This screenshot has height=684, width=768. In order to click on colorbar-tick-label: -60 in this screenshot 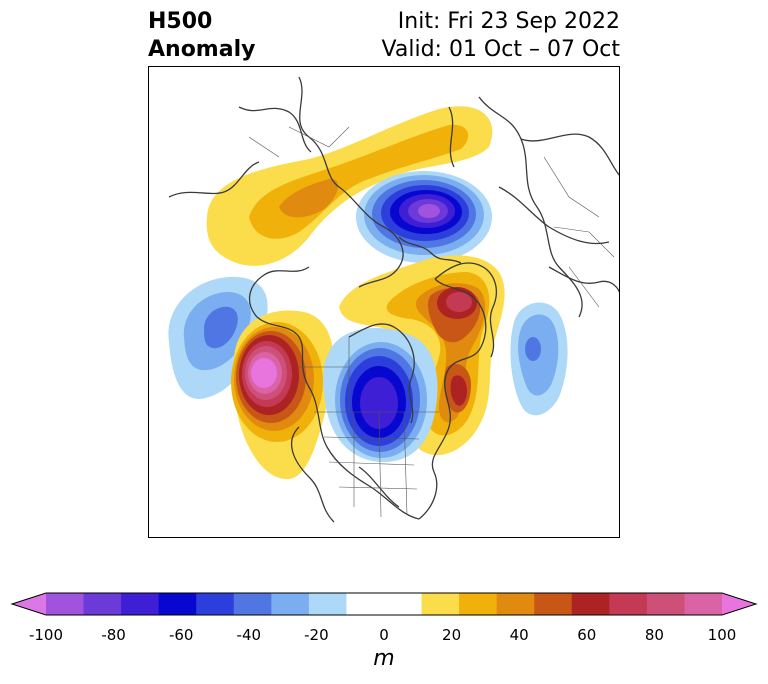, I will do `click(181, 635)`.